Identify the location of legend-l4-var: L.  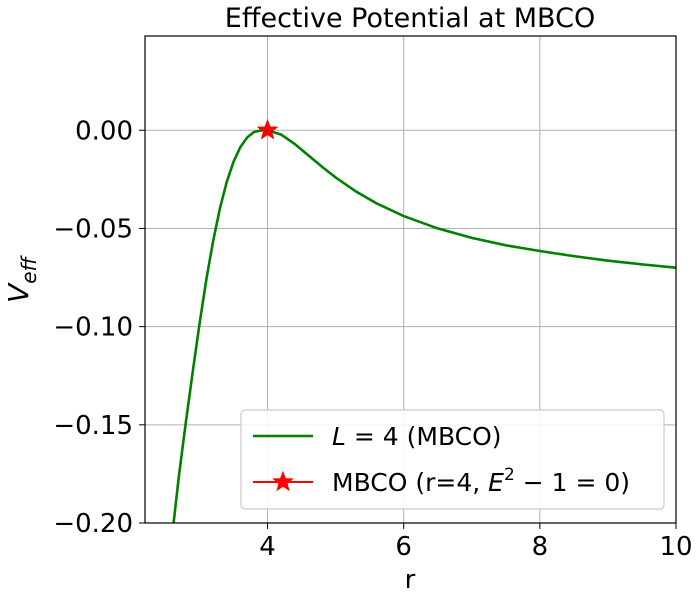
(339, 436).